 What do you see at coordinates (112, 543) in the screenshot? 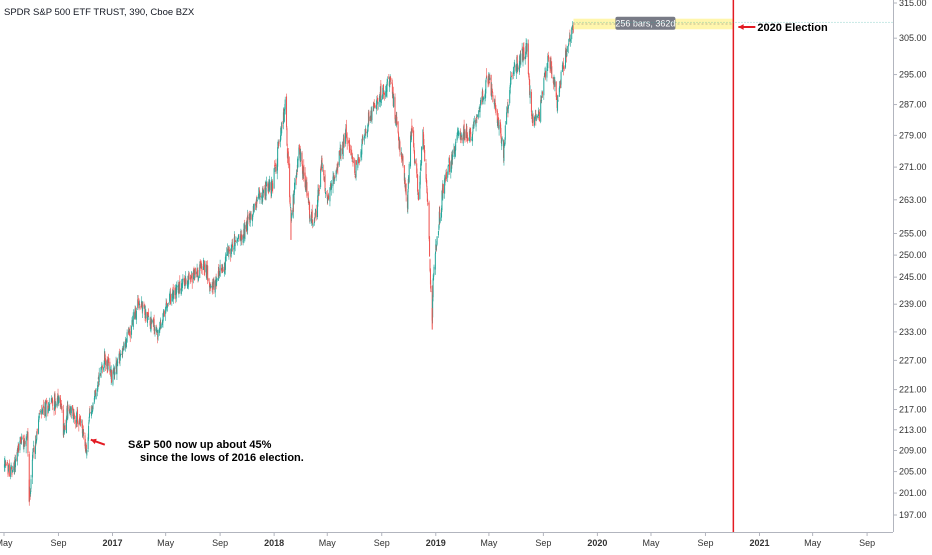
I see `time-tick-label: 2017` at bounding box center [112, 543].